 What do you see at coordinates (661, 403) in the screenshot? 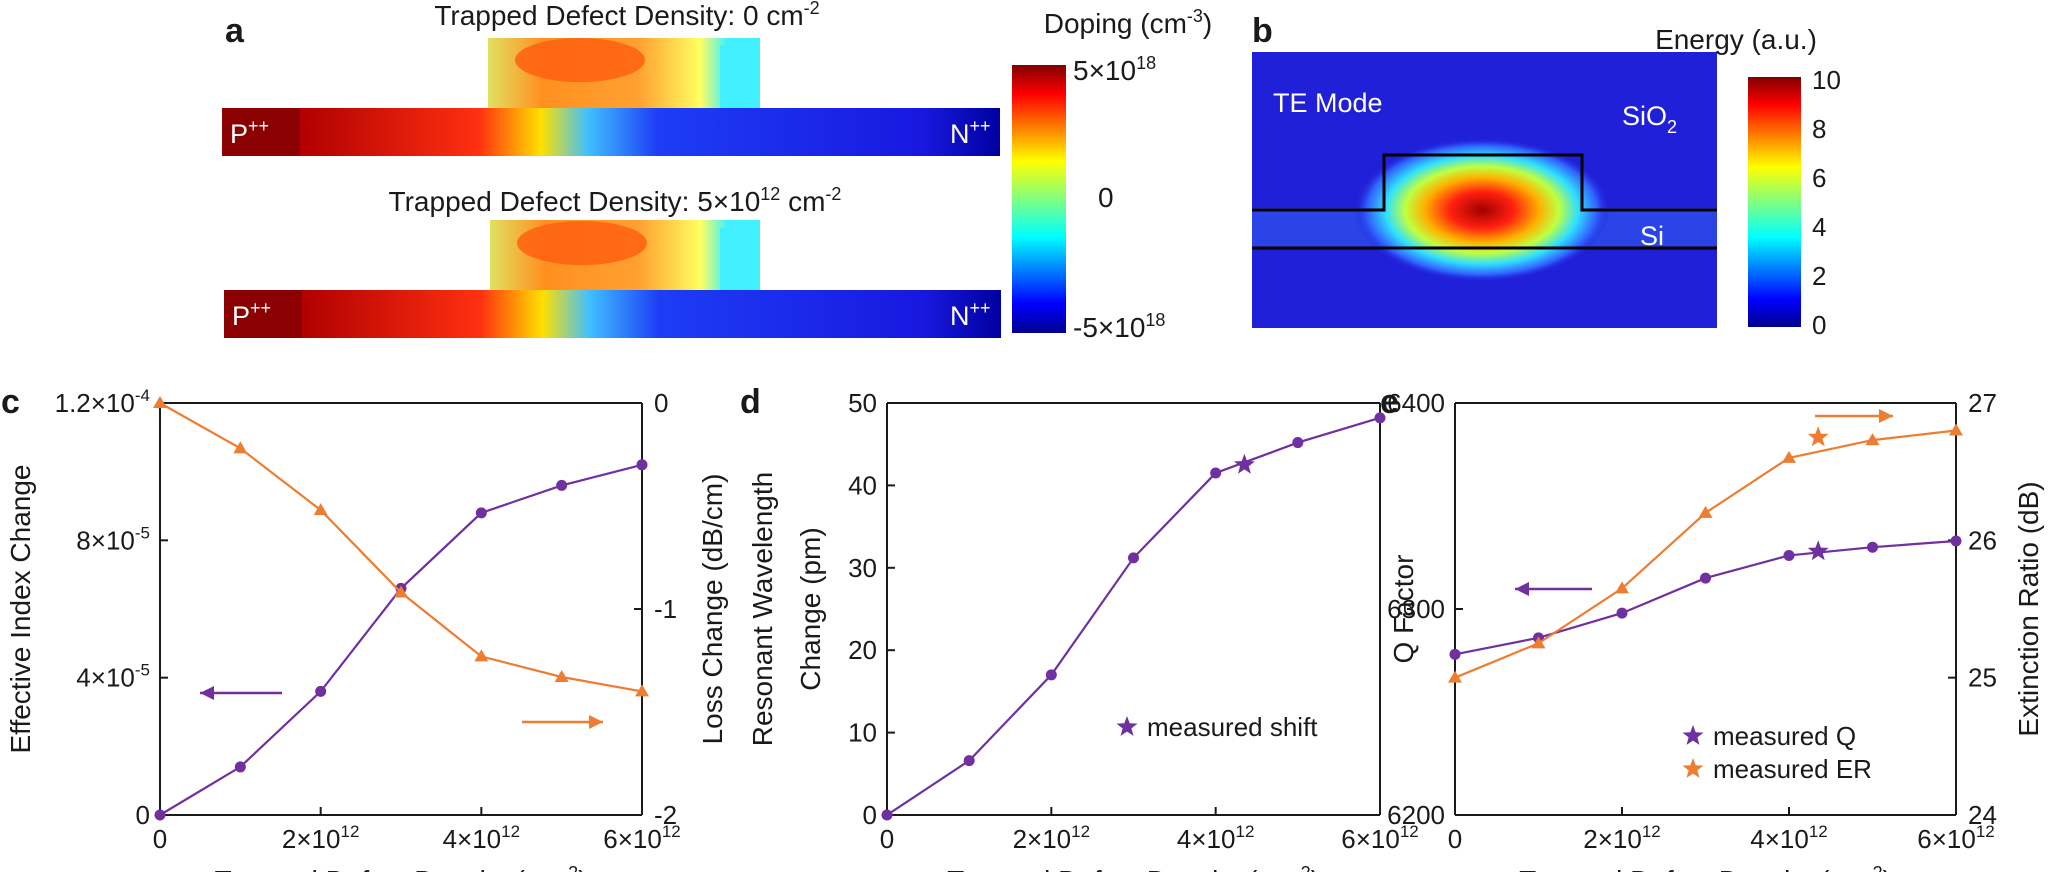
I see `y-tick-label-right: 0` at bounding box center [661, 403].